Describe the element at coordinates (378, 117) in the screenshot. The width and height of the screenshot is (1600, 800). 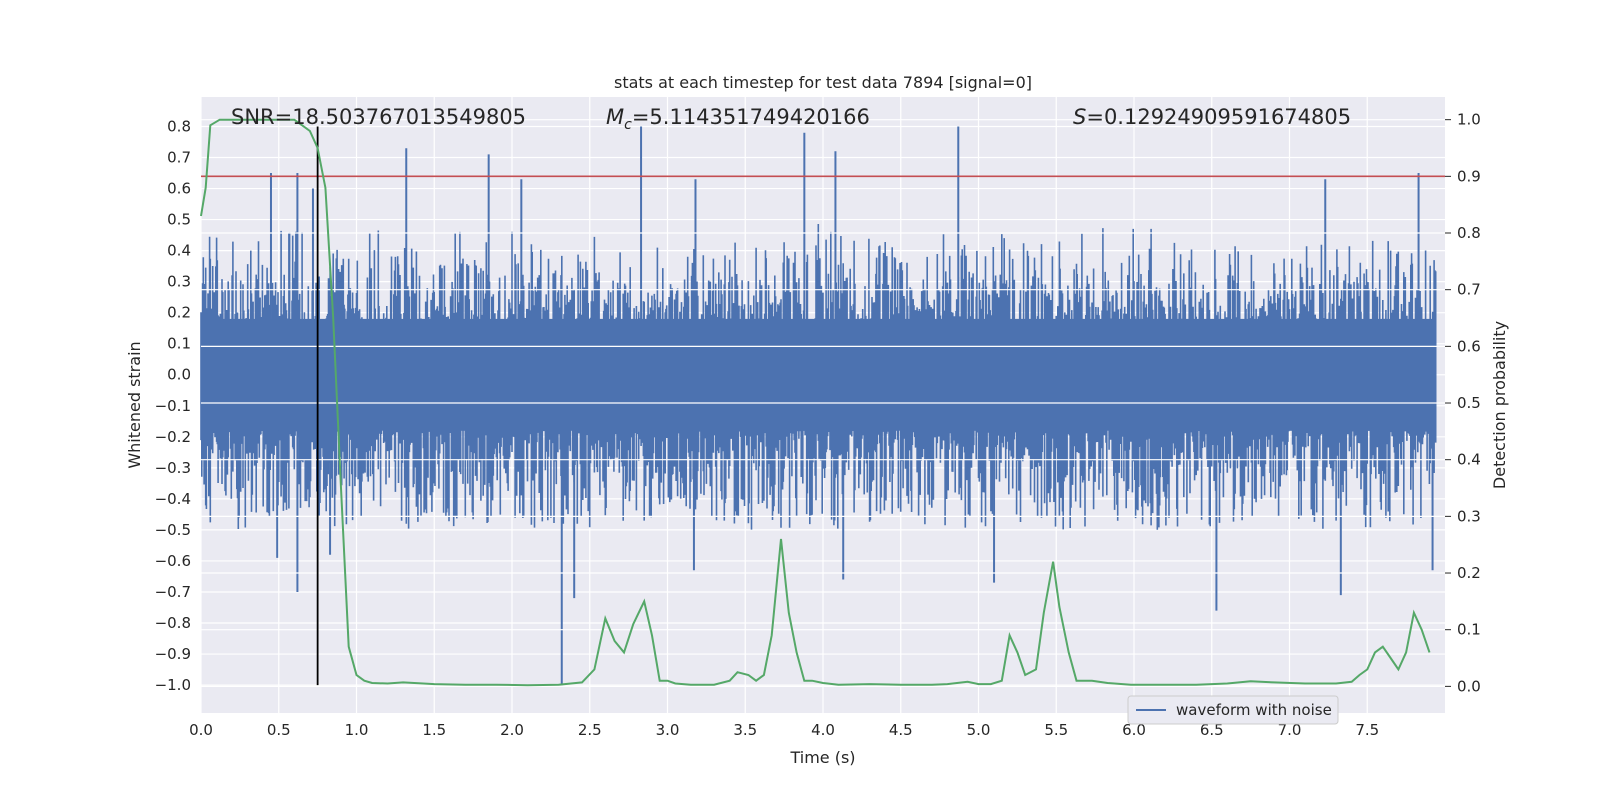
I see `snr-annotation: SNR=18.503767013549805` at that location.